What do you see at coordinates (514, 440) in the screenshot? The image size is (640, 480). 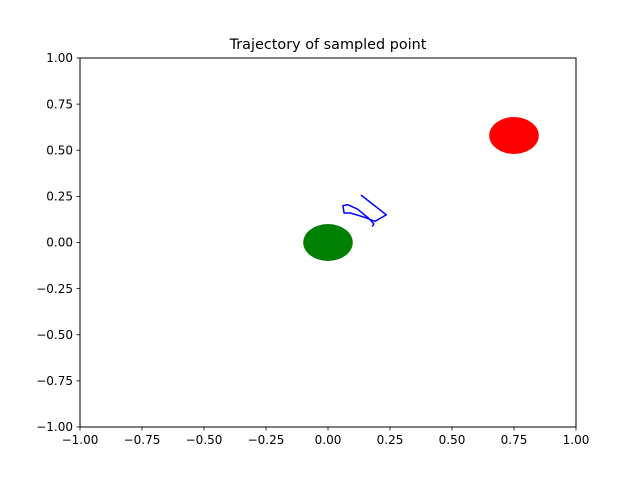 I see `x-tick-label-7: 0.75` at bounding box center [514, 440].